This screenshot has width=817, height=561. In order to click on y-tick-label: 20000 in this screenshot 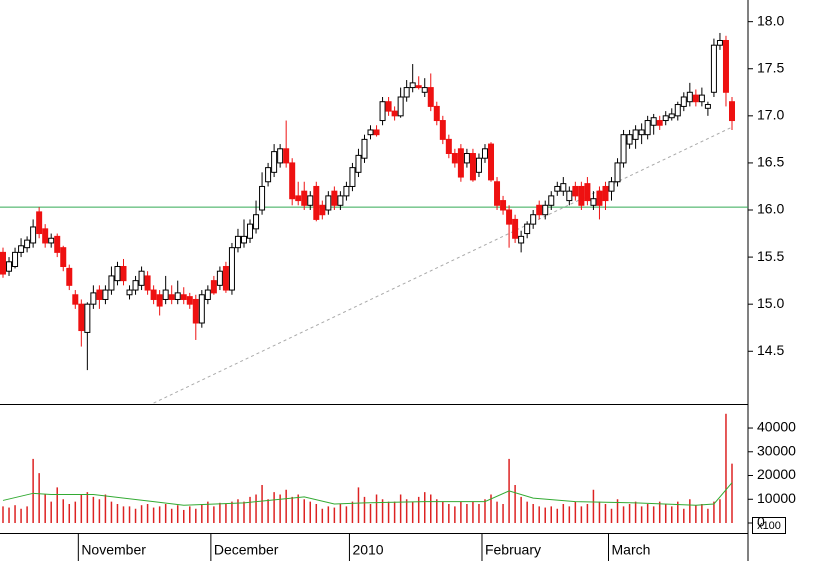, I will do `click(776, 474)`.